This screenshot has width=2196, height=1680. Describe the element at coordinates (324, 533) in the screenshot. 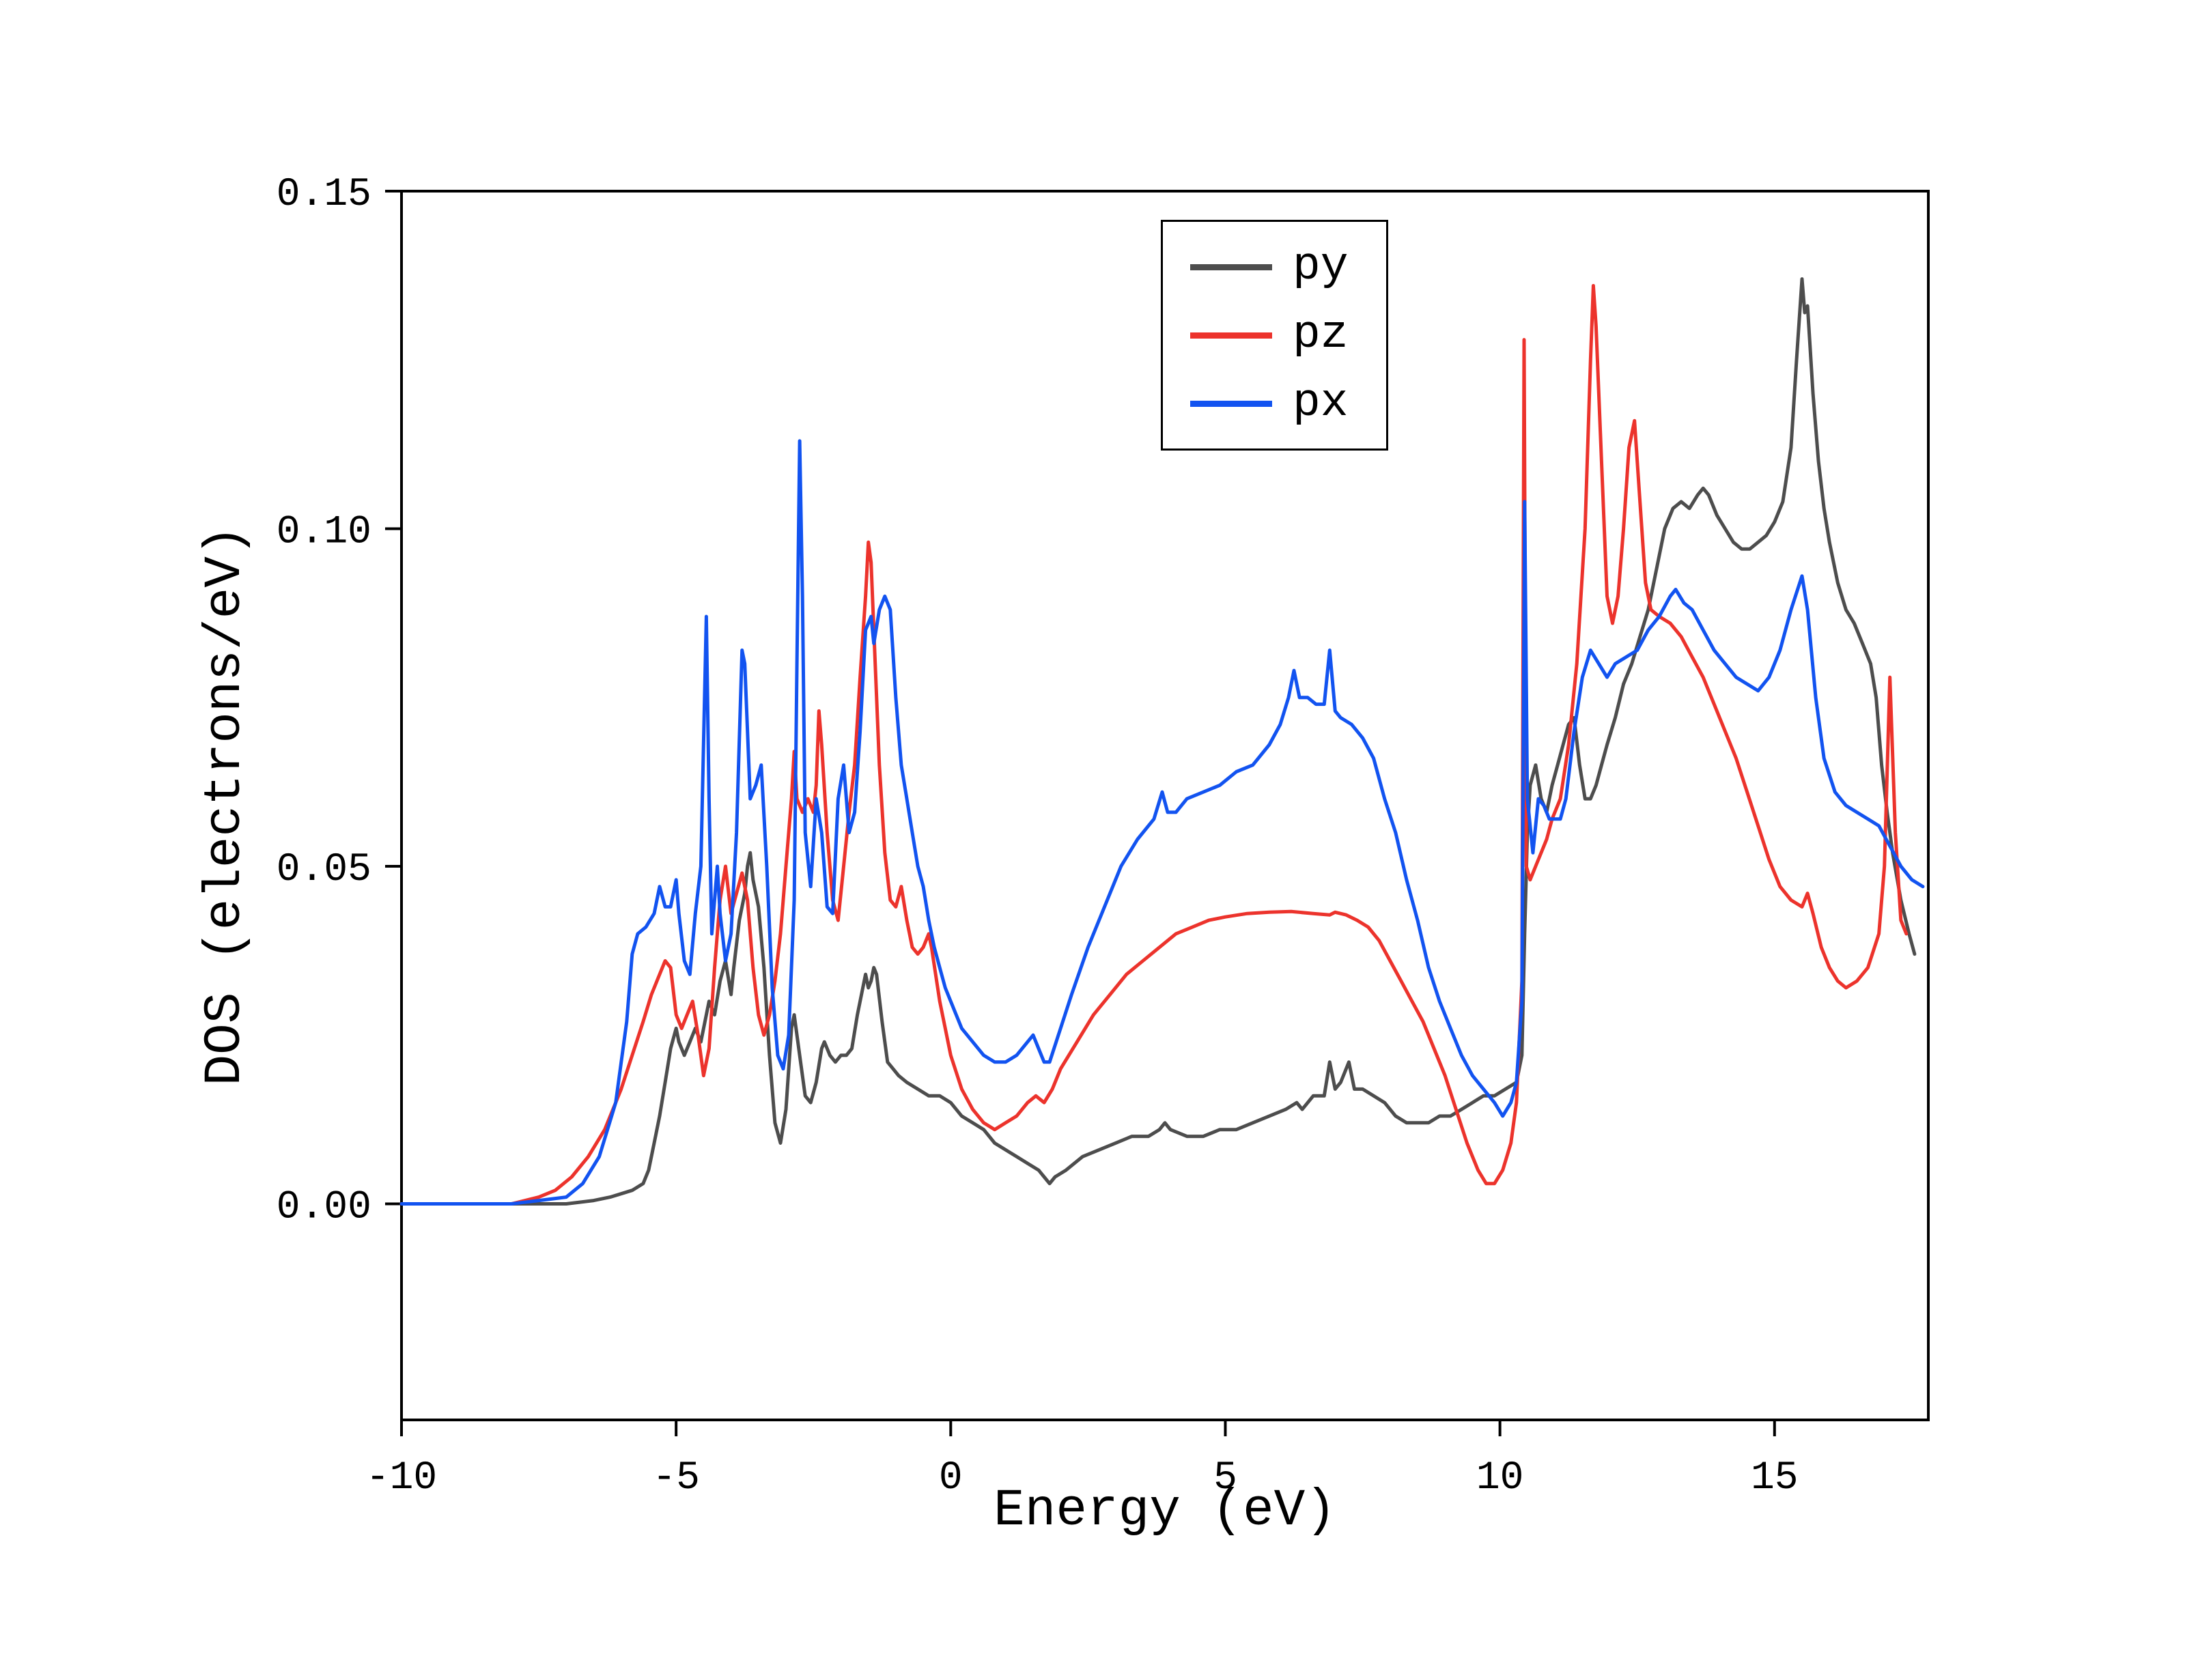

I see `y-tick-label: 0.10` at that location.